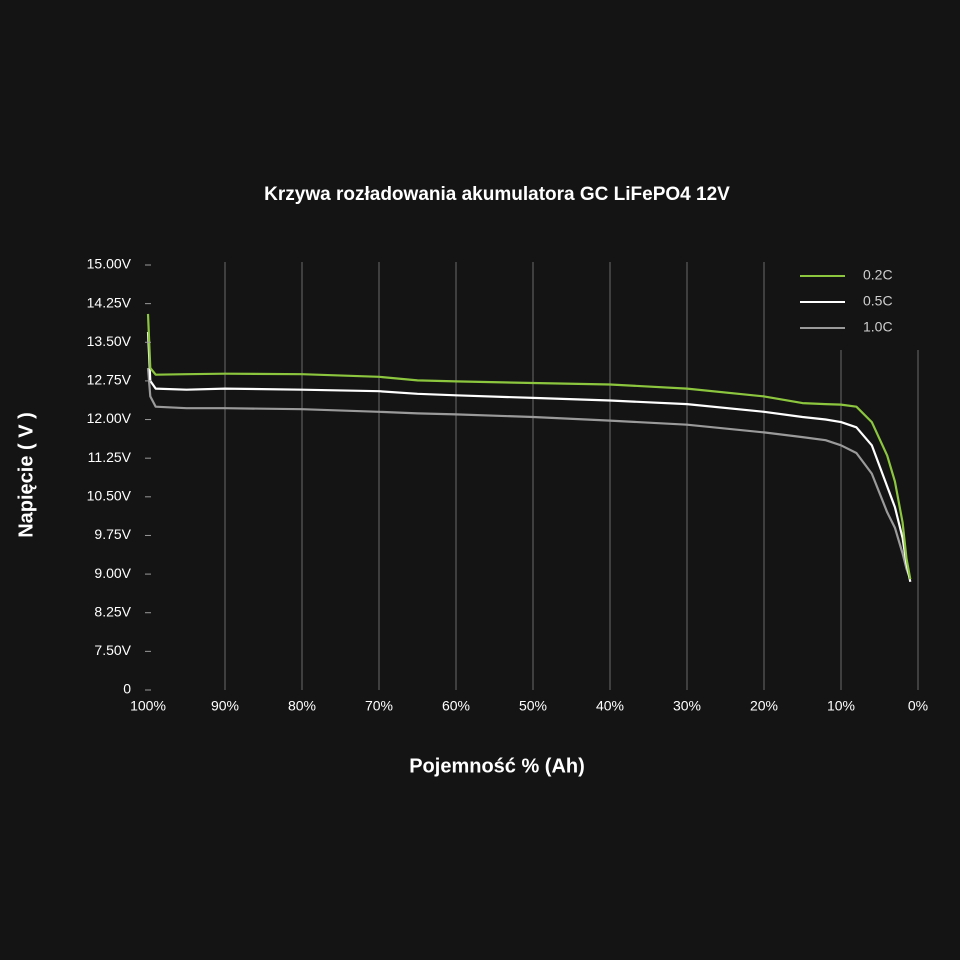 This screenshot has height=960, width=960. I want to click on legend-label: 0.5C, so click(878, 301).